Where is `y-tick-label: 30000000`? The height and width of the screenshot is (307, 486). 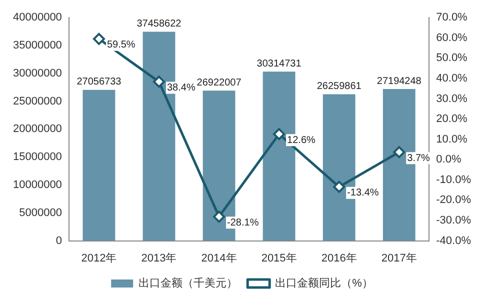 y-tick-label: 30000000 is located at coordinates (37, 73).